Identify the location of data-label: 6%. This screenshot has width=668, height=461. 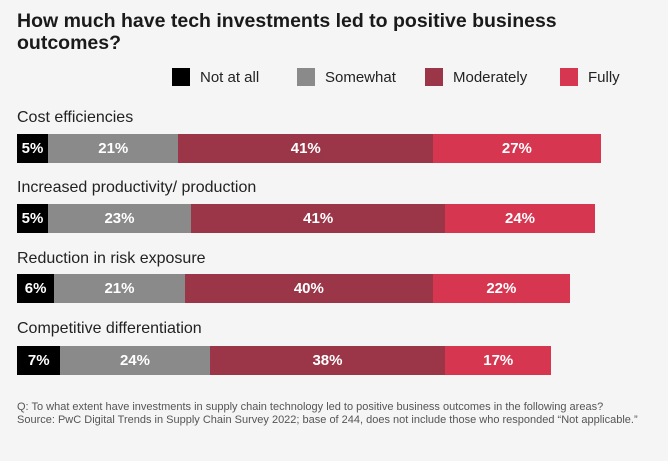
(35, 288).